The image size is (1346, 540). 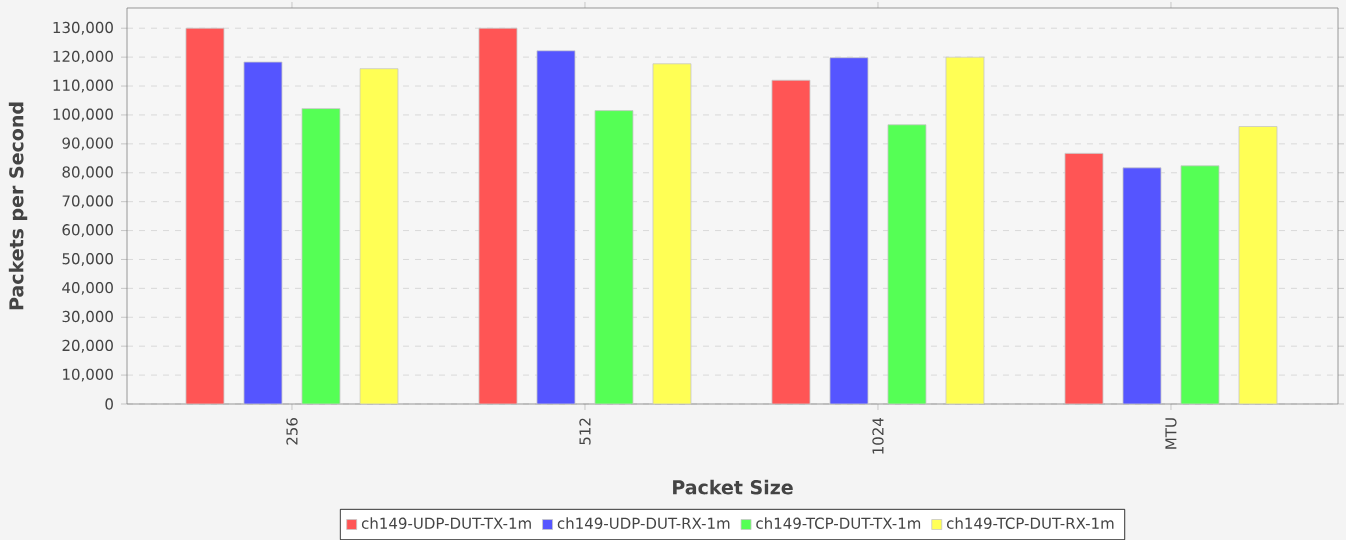 What do you see at coordinates (87, 230) in the screenshot?
I see `y-tick-label: 60,000` at bounding box center [87, 230].